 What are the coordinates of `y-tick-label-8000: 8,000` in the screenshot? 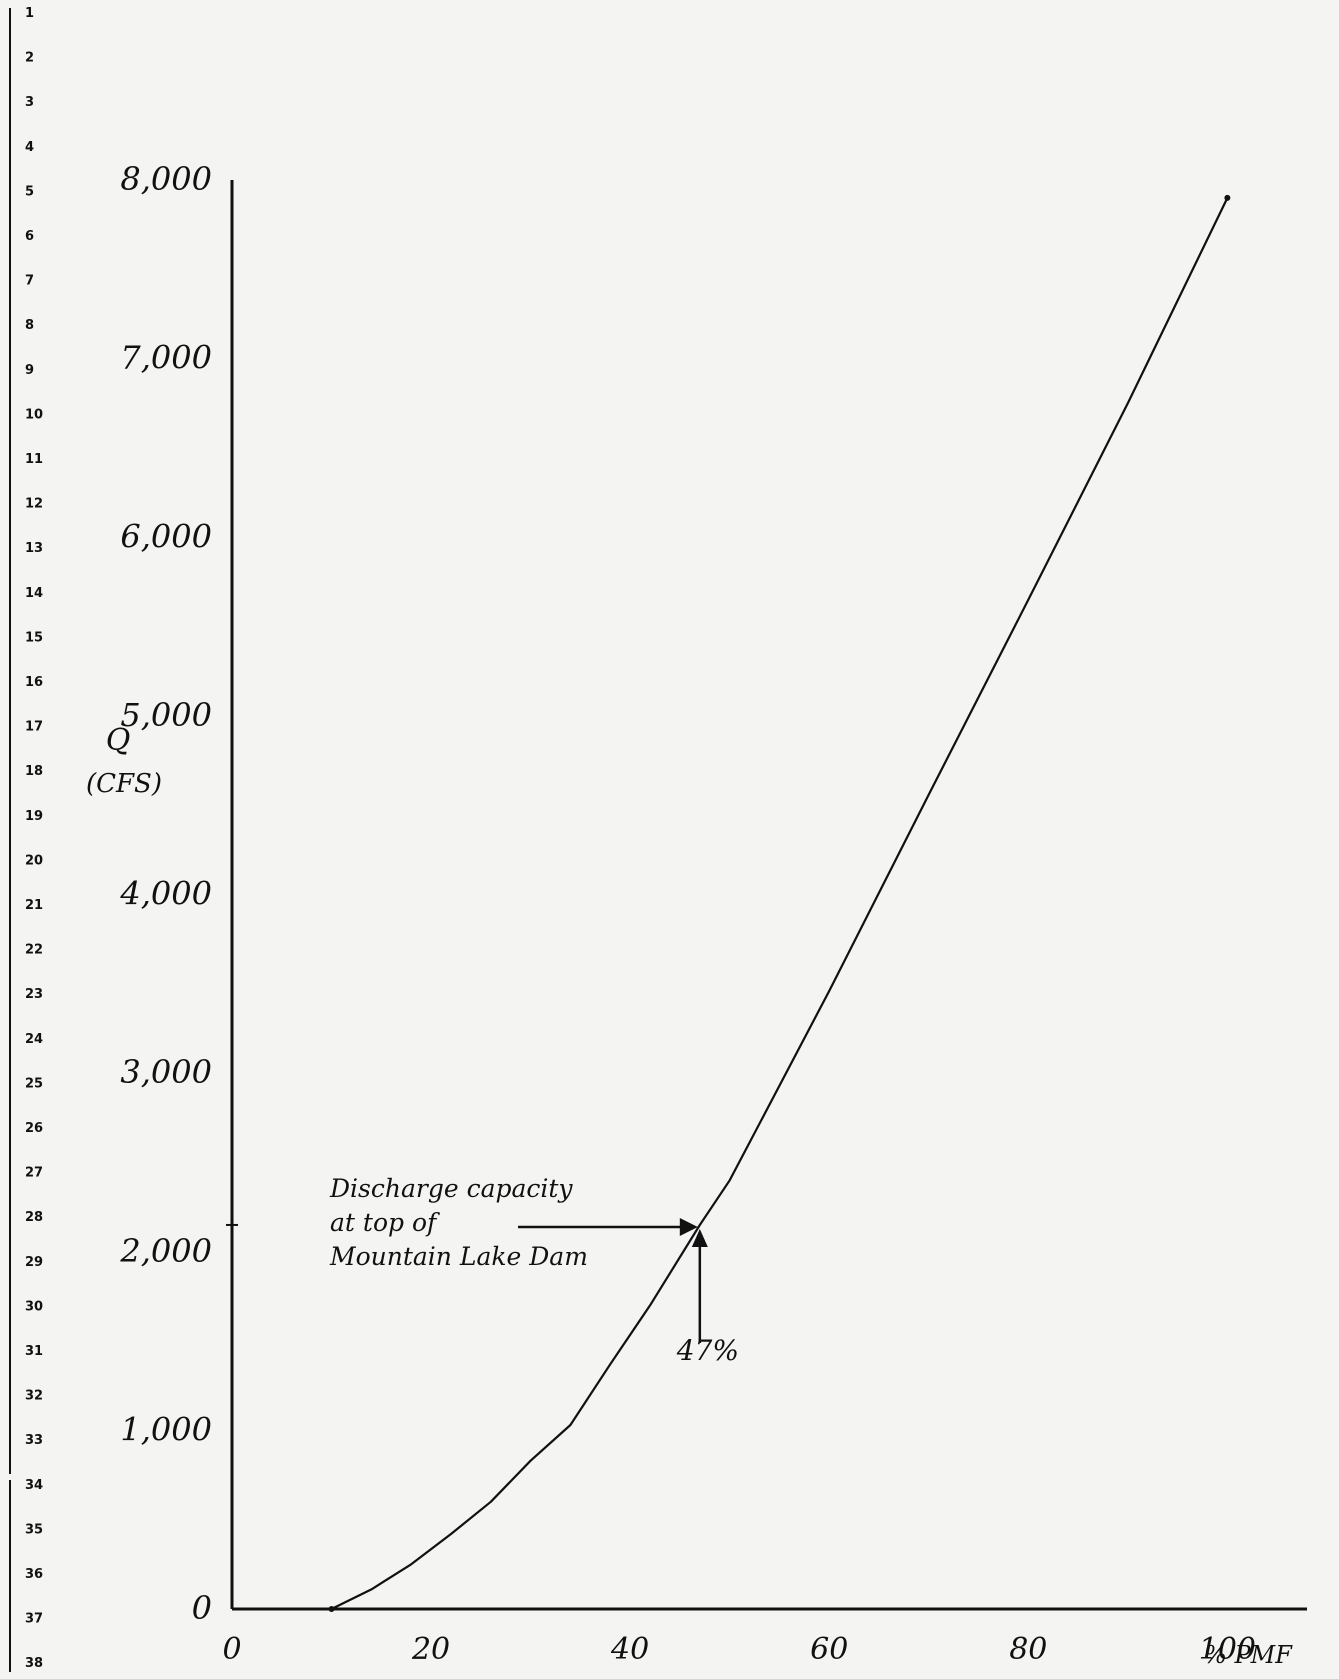 It's located at (166, 179).